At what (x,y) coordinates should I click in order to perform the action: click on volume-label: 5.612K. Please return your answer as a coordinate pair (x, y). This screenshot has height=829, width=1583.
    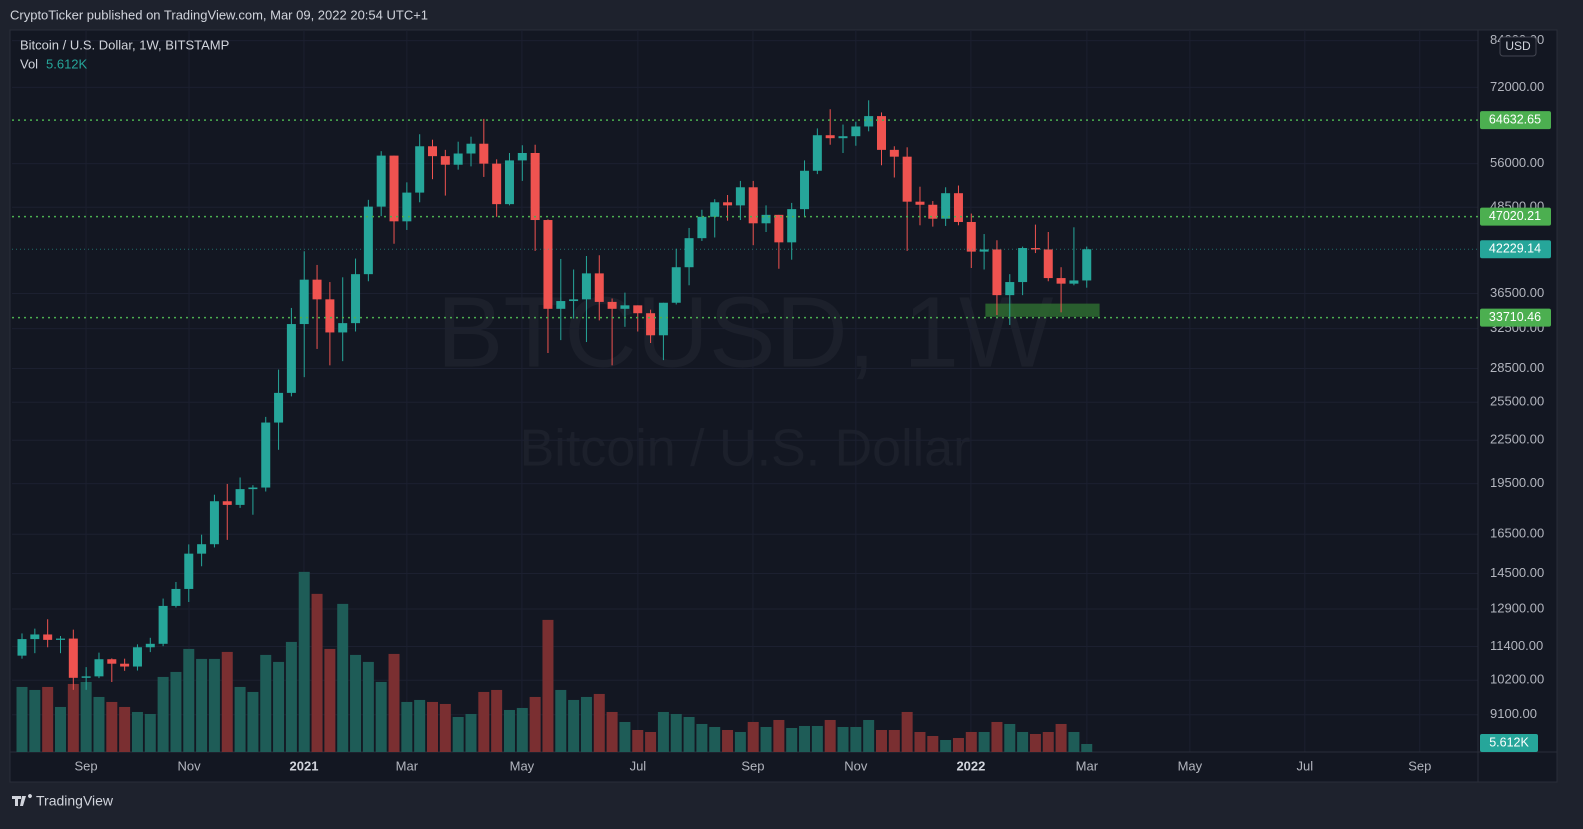
    Looking at the image, I should click on (1509, 742).